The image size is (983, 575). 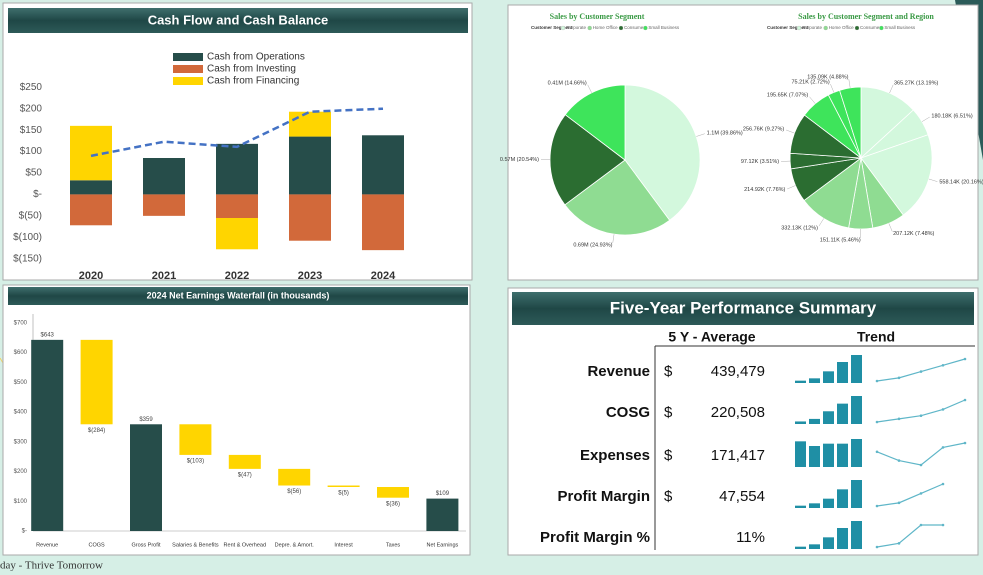 What do you see at coordinates (383, 276) in the screenshot?
I see `x-tick-label: 2024` at bounding box center [383, 276].